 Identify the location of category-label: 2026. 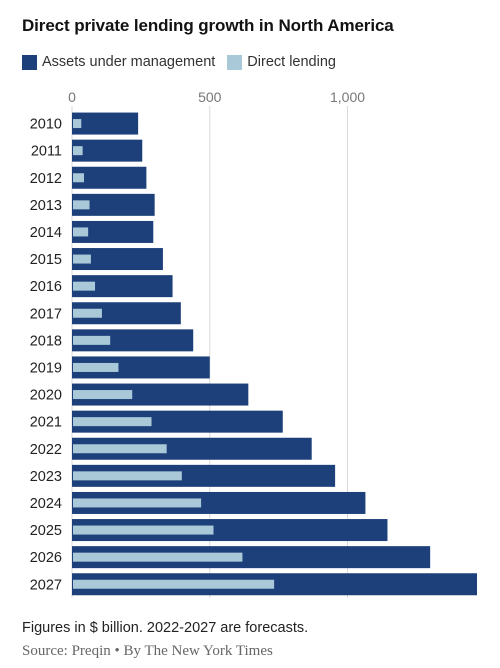
(46, 558).